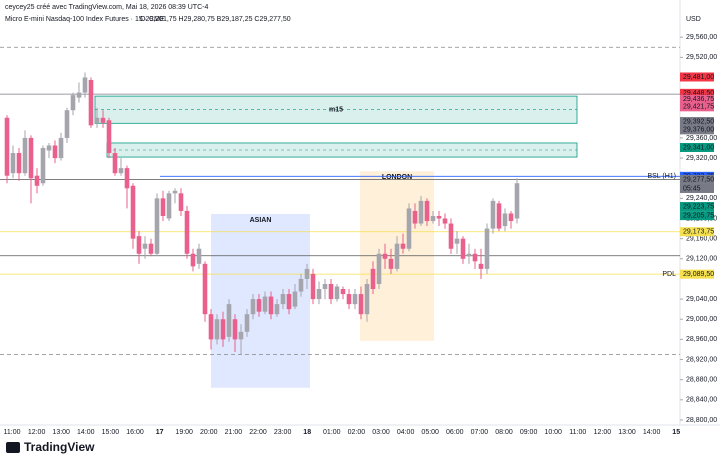 Image resolution: width=720 pixels, height=460 pixels. Describe the element at coordinates (698, 93) in the screenshot. I see `price-tag-label: 29,448,50` at that location.